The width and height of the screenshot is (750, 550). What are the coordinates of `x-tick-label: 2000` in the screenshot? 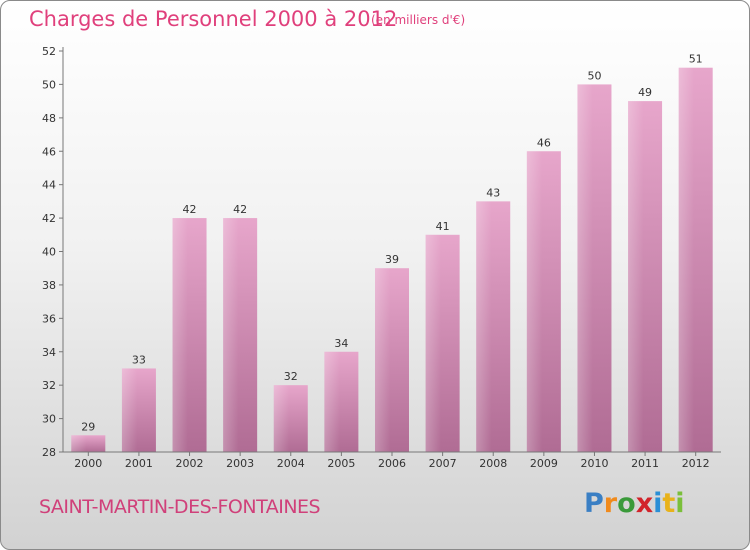 It's located at (88, 463).